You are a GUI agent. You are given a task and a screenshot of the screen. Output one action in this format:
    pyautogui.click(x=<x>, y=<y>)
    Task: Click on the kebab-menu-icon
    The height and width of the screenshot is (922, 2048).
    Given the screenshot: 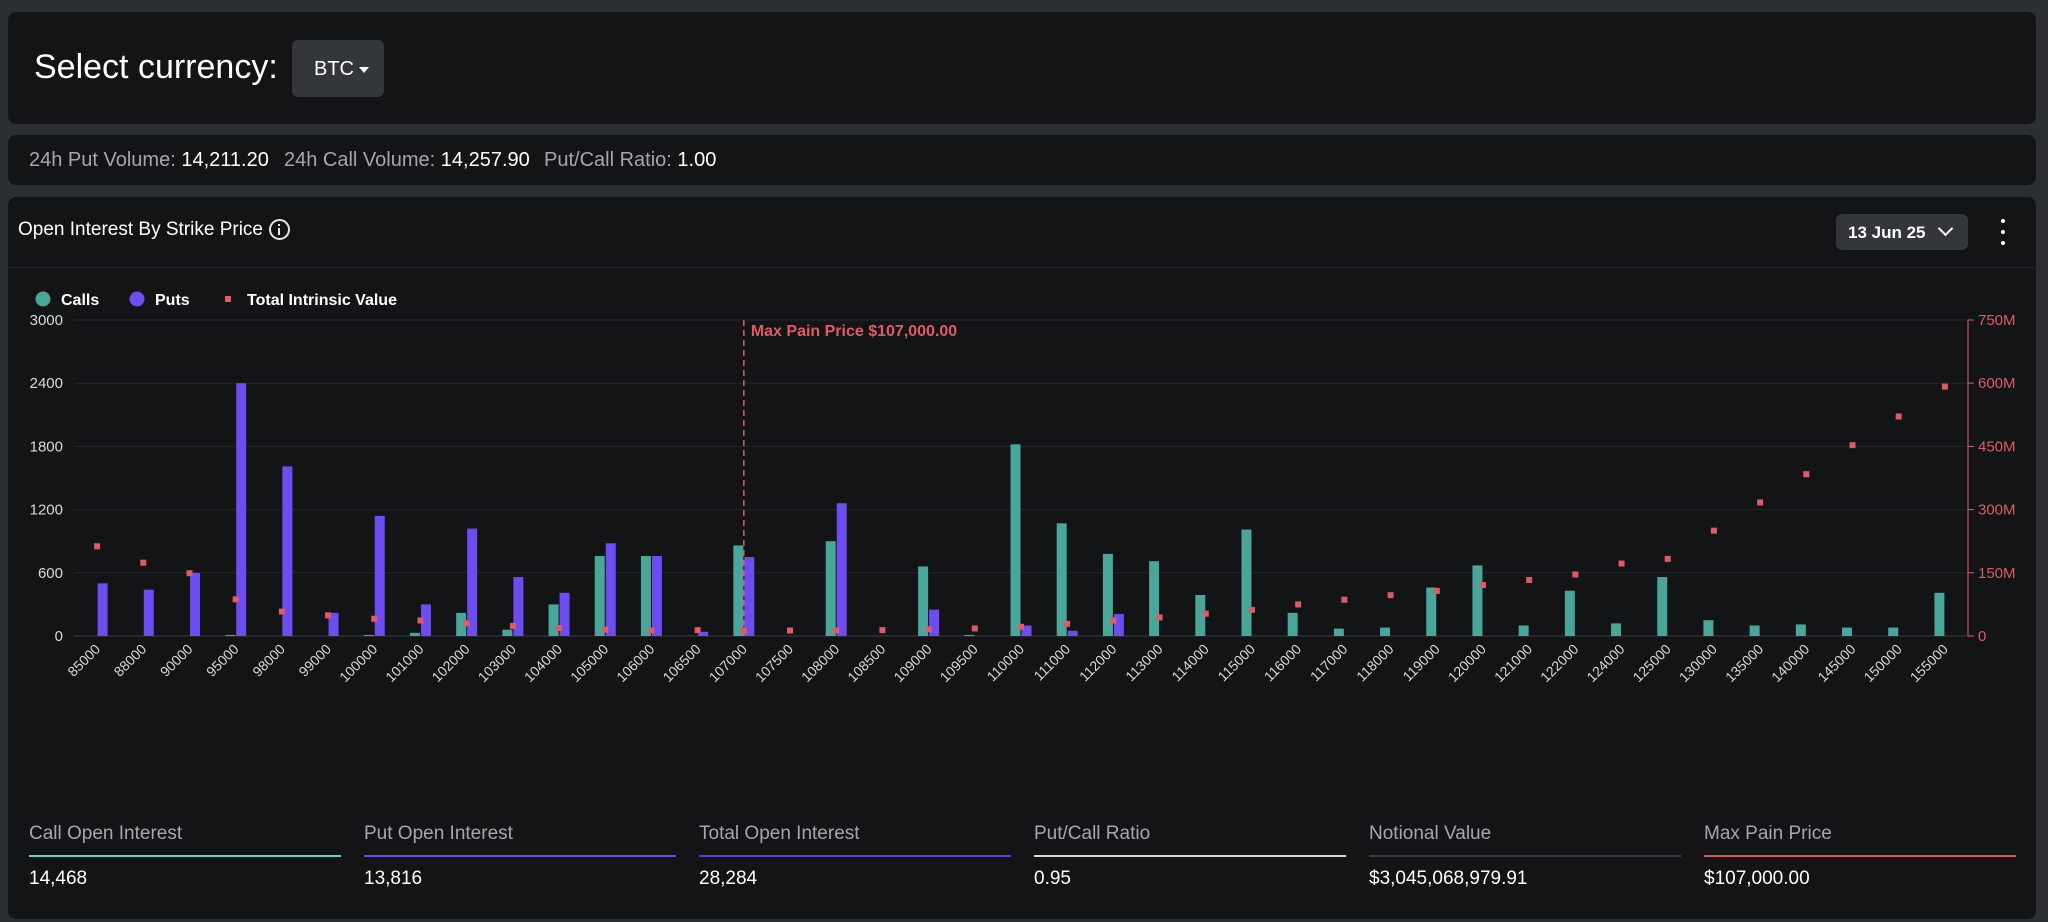 What is the action you would take?
    pyautogui.click(x=2003, y=232)
    